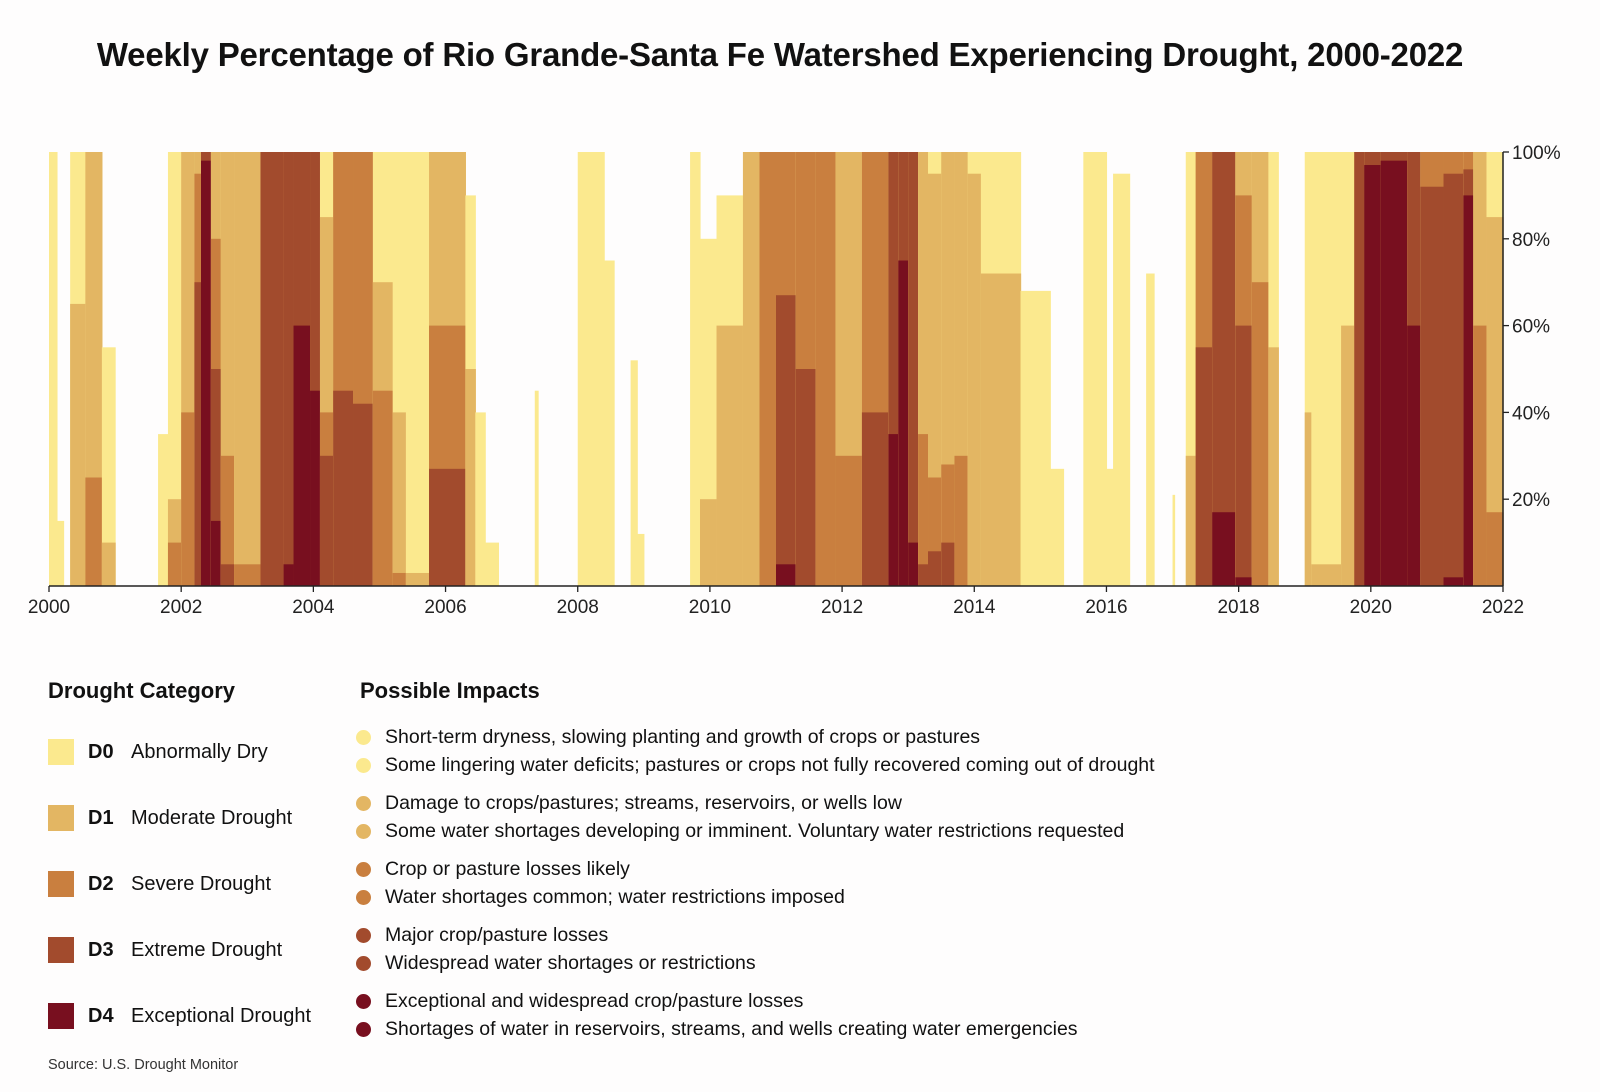 The height and width of the screenshot is (1092, 1600). I want to click on category-code: D4, so click(101, 1015).